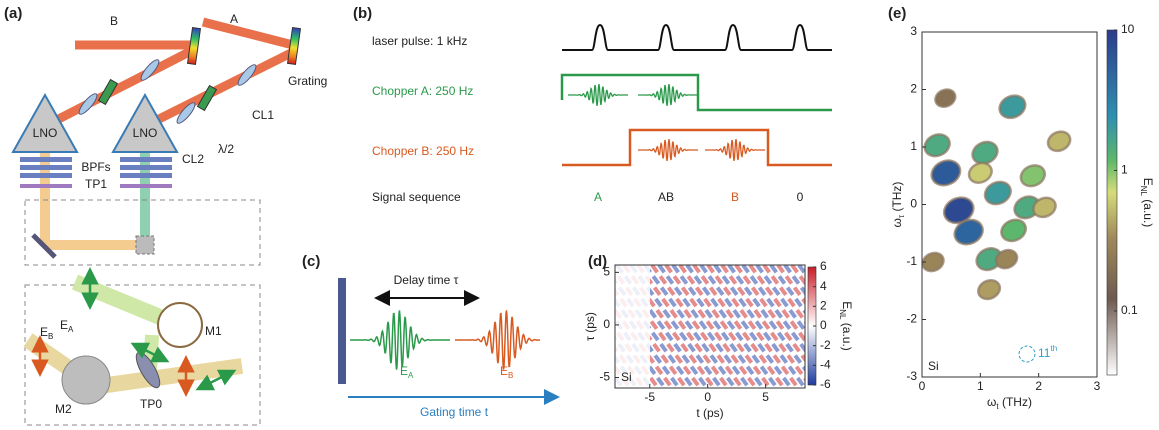 This screenshot has height=430, width=1159. Describe the element at coordinates (913, 89) in the screenshot. I see `y-tick-label: 2` at that location.